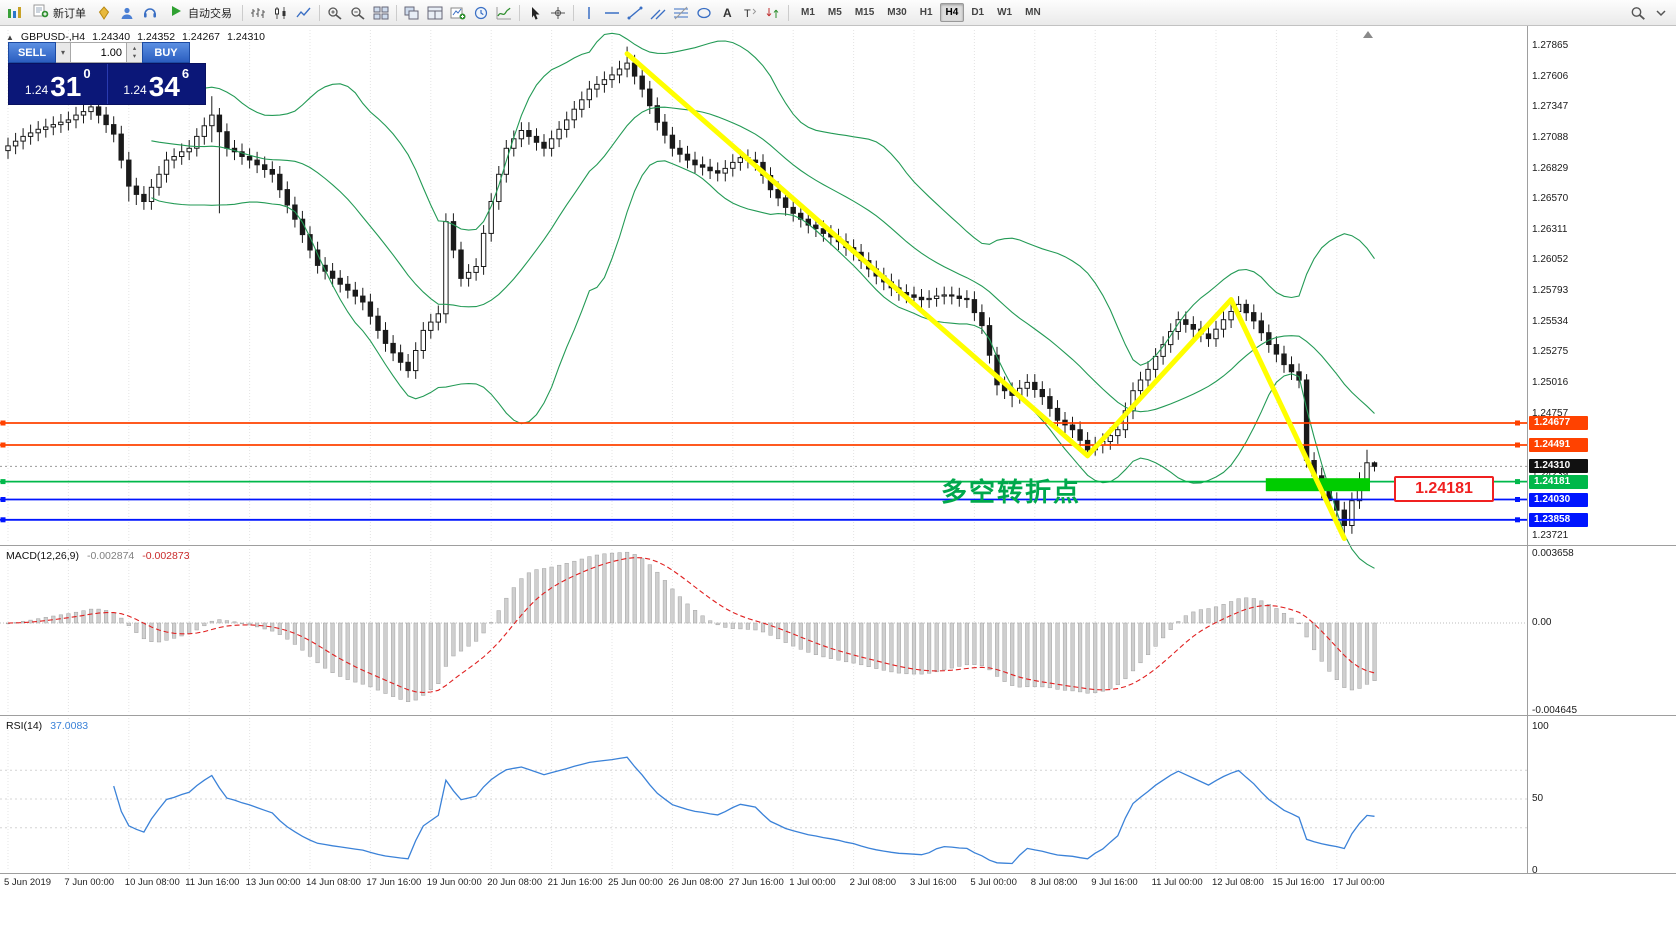 The width and height of the screenshot is (1676, 949). I want to click on arrows-icon, so click(773, 13).